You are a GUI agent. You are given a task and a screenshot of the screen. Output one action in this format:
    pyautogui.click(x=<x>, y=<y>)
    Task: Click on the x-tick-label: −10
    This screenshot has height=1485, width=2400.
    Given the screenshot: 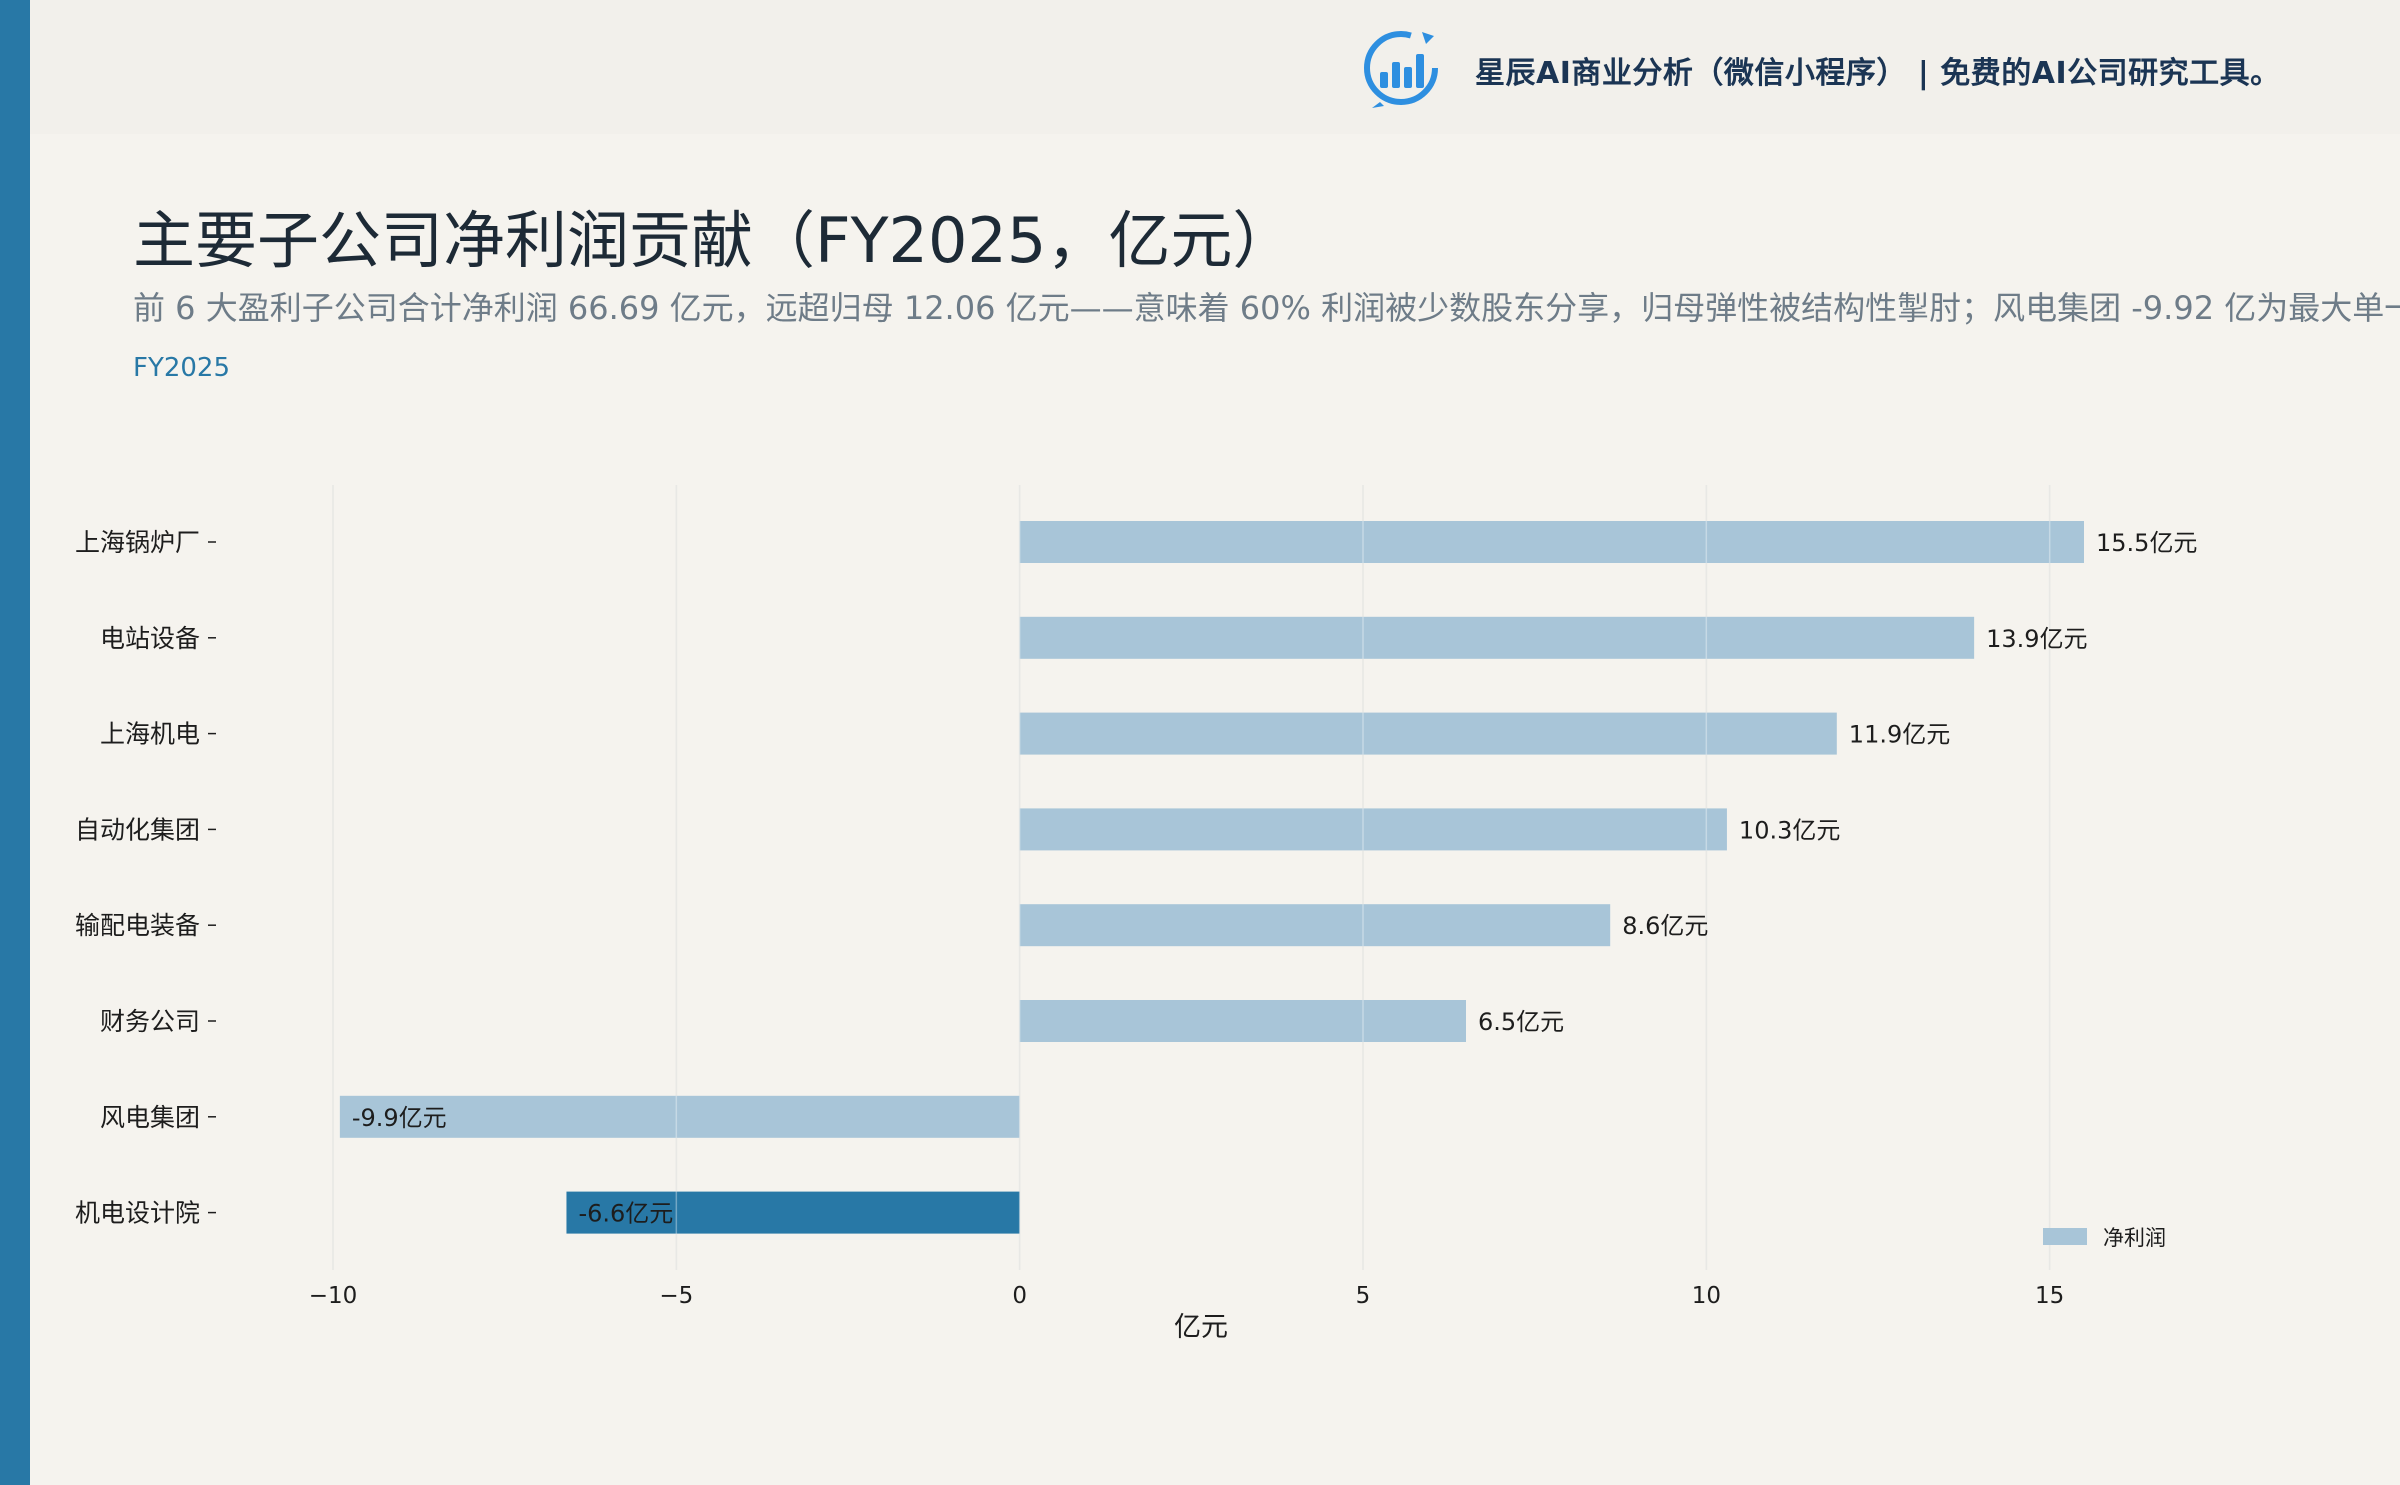 What is the action you would take?
    pyautogui.click(x=333, y=1296)
    